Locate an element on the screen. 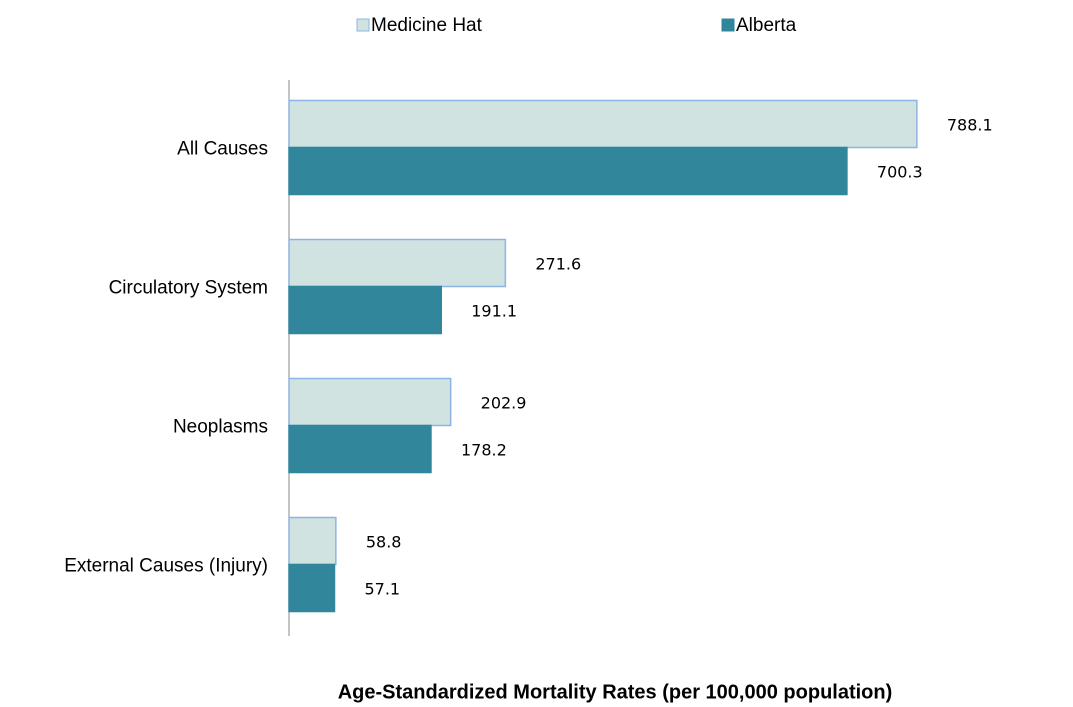 The height and width of the screenshot is (707, 1073). value-label: 700.3 is located at coordinates (900, 172).